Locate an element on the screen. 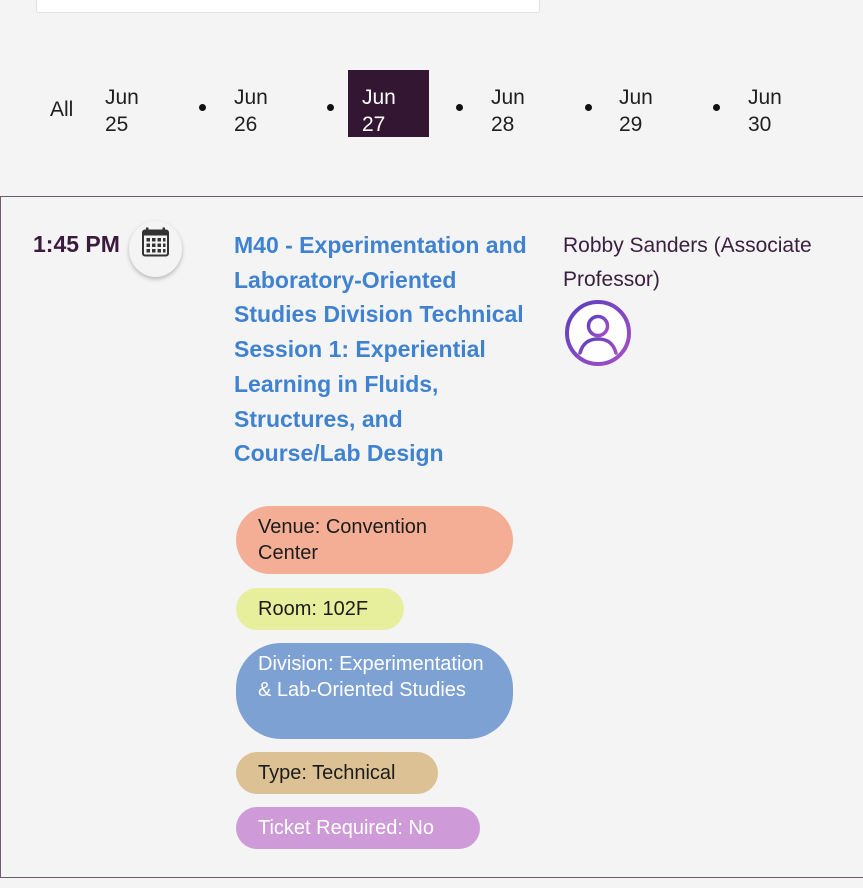 This screenshot has width=863, height=888. date-filter-jun-26: Jun 26 is located at coordinates (251, 111).